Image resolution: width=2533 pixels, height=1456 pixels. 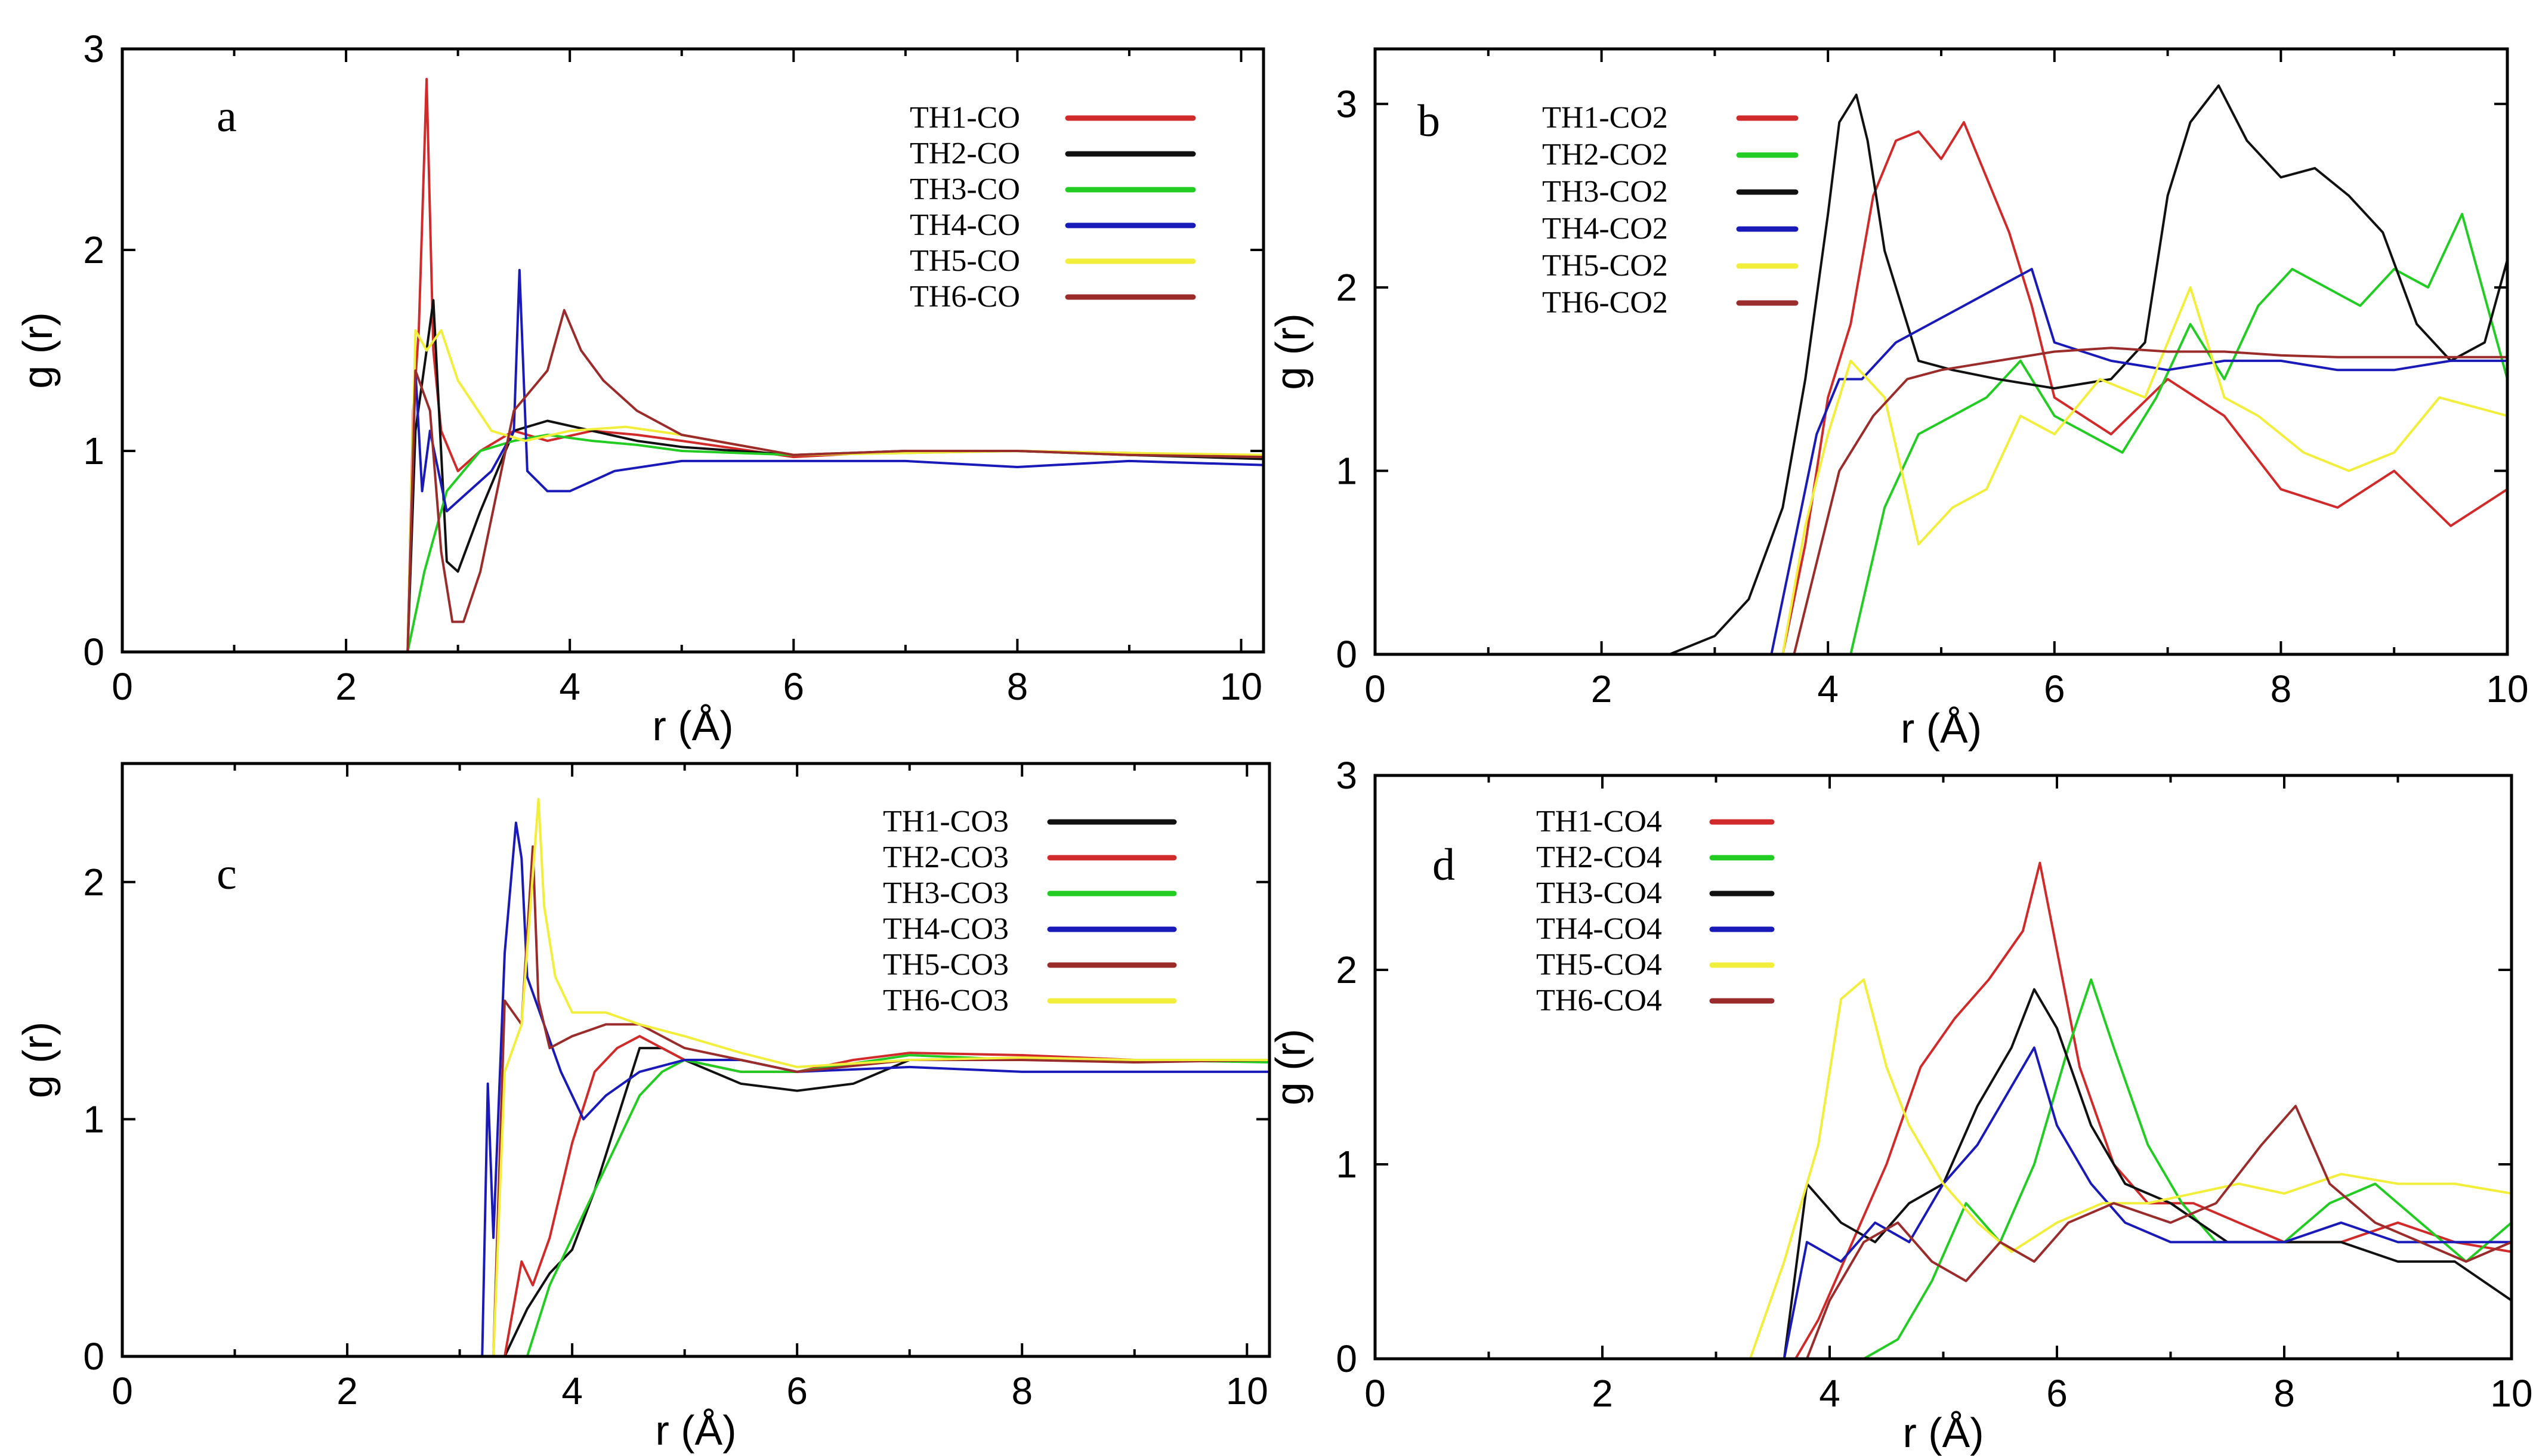 I want to click on legend-label: TH4-CO, so click(x=965, y=225).